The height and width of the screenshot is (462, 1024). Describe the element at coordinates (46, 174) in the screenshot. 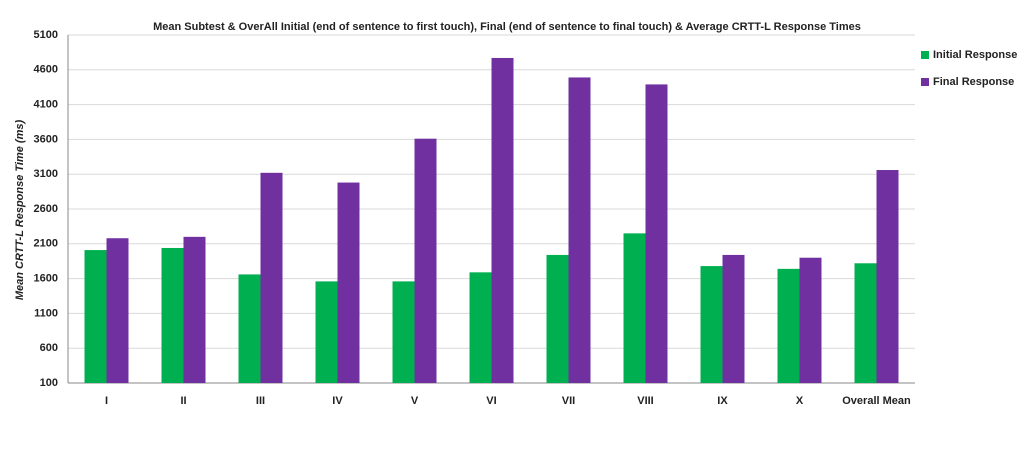

I see `y-tick-label: 3100` at that location.